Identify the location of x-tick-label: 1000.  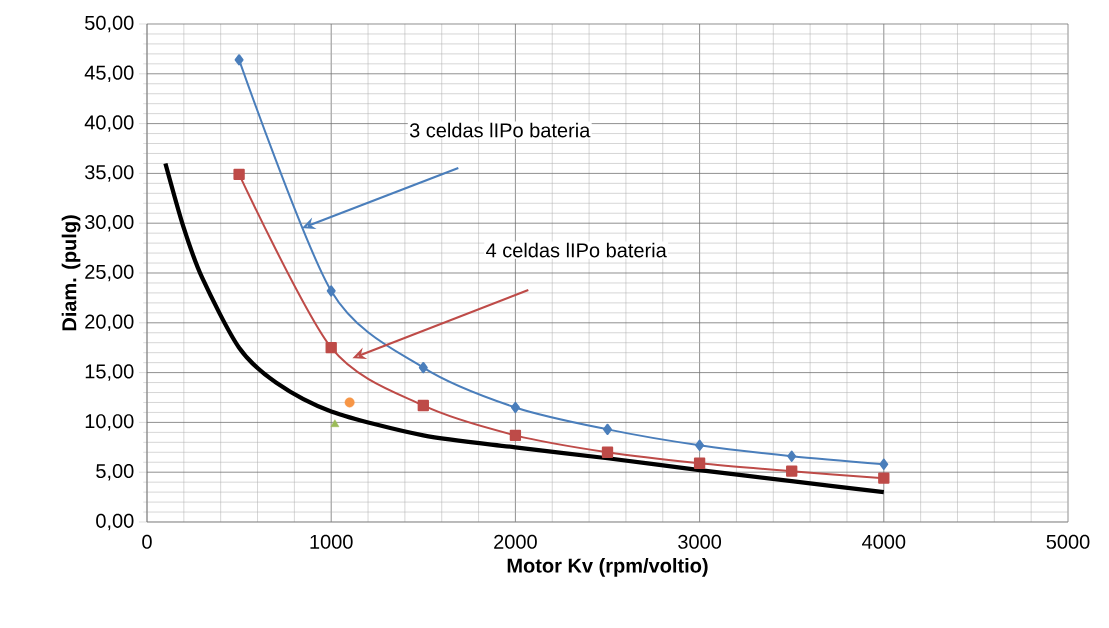
(331, 541).